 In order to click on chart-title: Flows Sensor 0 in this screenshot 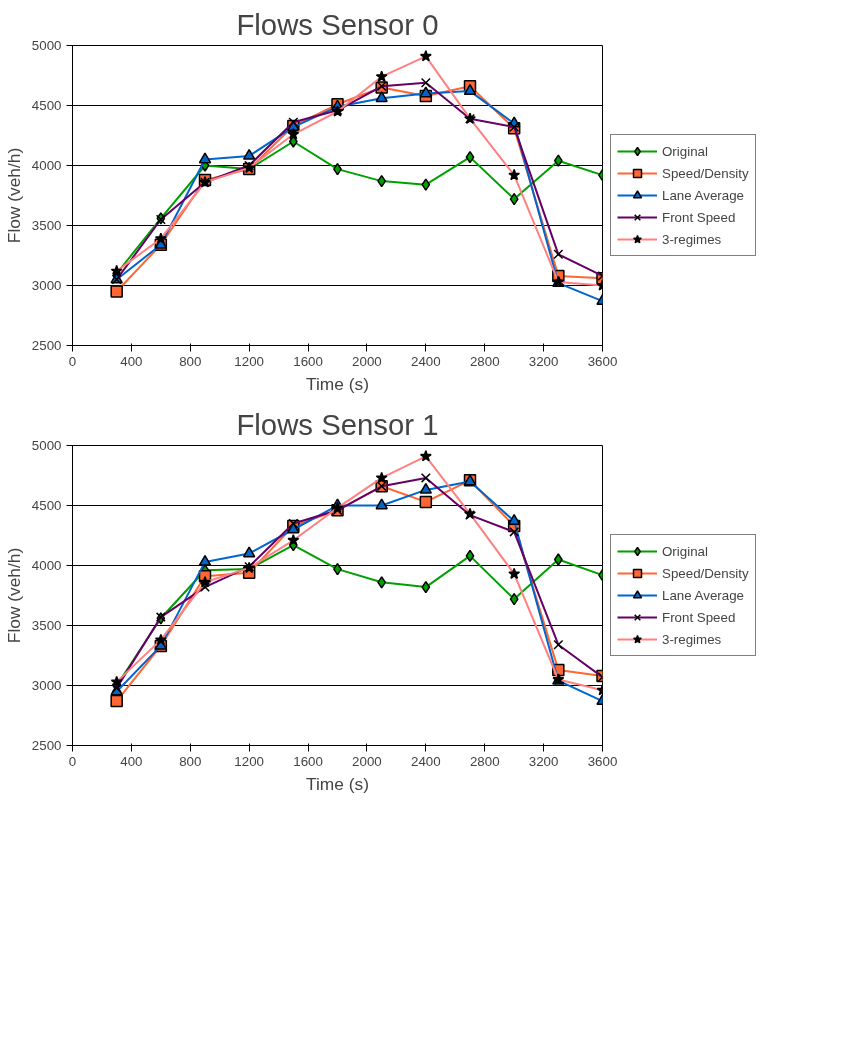, I will do `click(337, 24)`.